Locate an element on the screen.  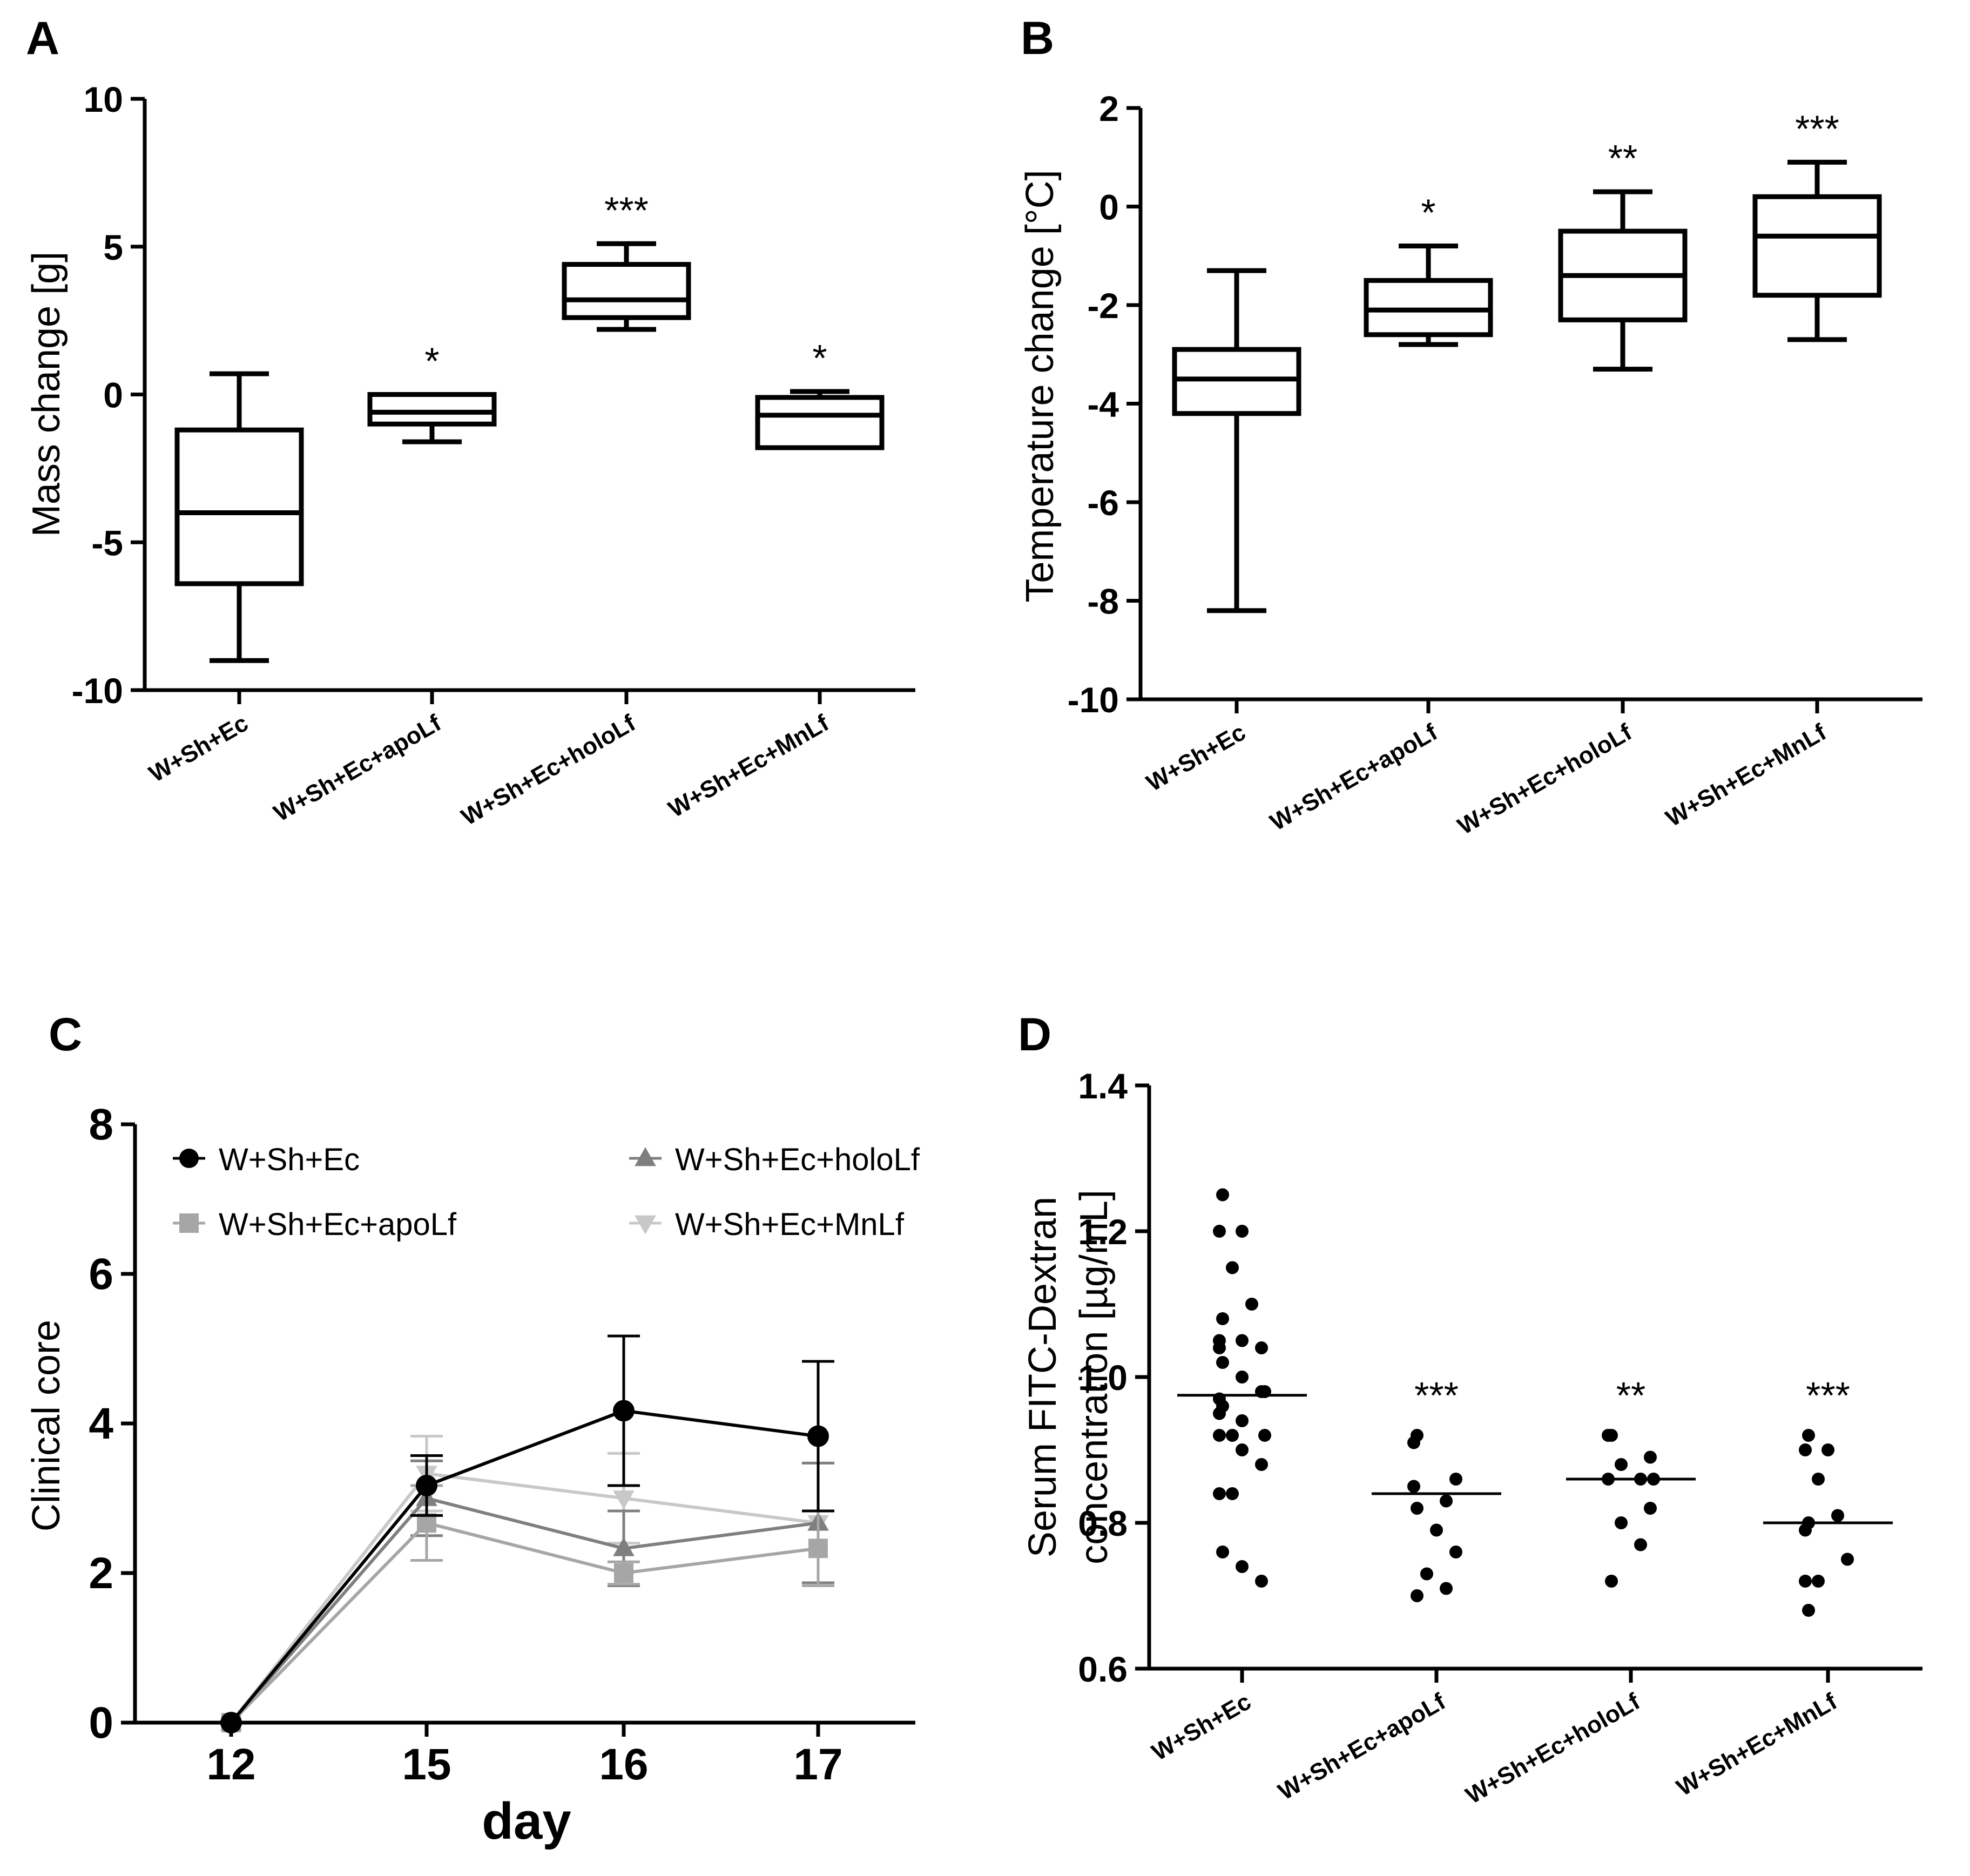
y-tick-label: 0.6 is located at coordinates (1103, 1669).